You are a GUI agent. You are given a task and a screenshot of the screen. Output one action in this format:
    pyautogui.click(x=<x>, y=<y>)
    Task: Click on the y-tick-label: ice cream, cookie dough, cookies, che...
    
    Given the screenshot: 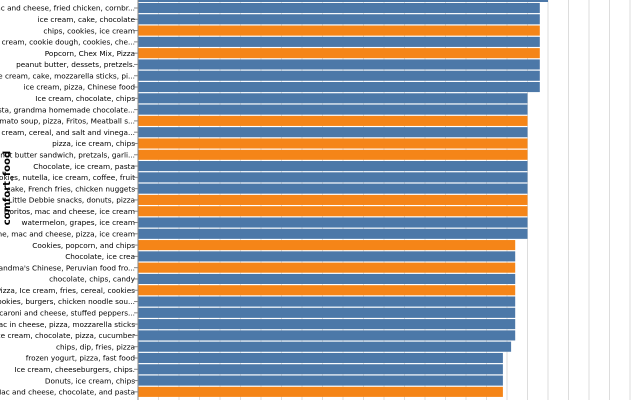 What is the action you would take?
    pyautogui.click(x=67, y=42)
    